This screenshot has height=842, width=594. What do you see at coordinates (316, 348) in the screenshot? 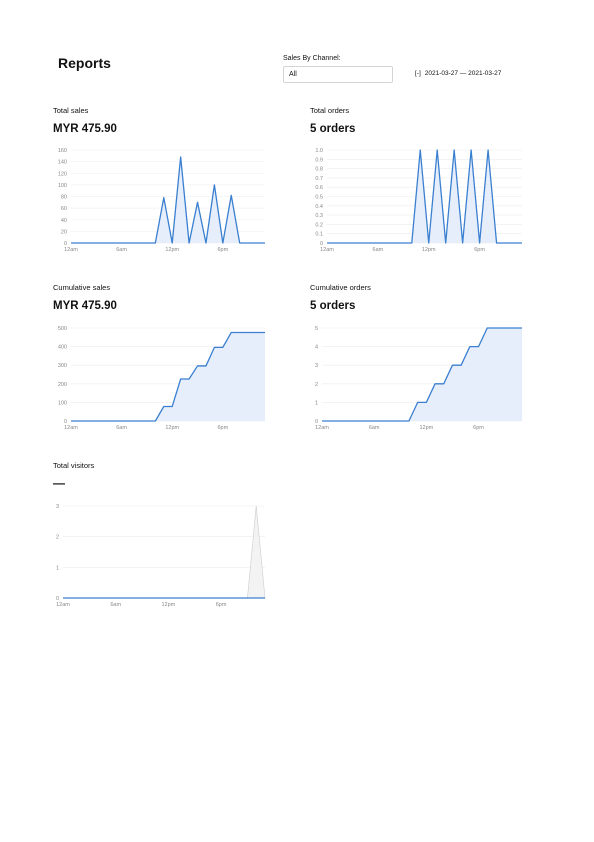
I see `y-tick-label: 4` at bounding box center [316, 348].